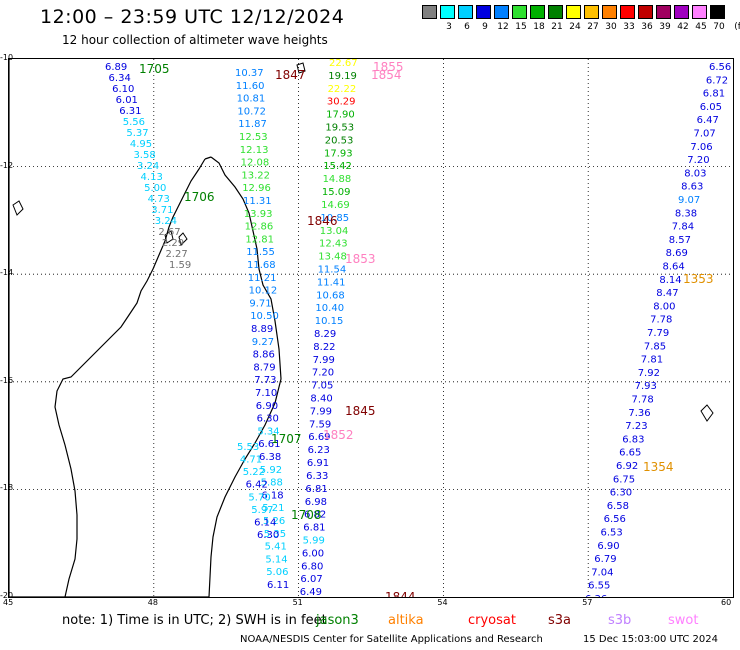 This screenshot has height=650, width=740. Describe the element at coordinates (620, 620) in the screenshot. I see `satellite-legend-item: s3b` at that location.